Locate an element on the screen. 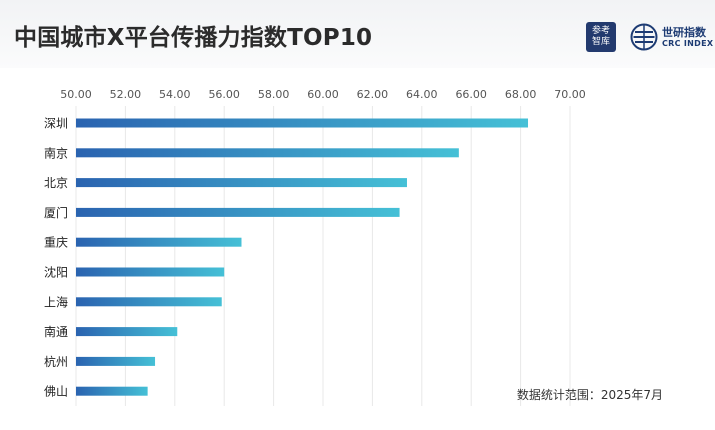  category-label: 深圳 is located at coordinates (56, 124).